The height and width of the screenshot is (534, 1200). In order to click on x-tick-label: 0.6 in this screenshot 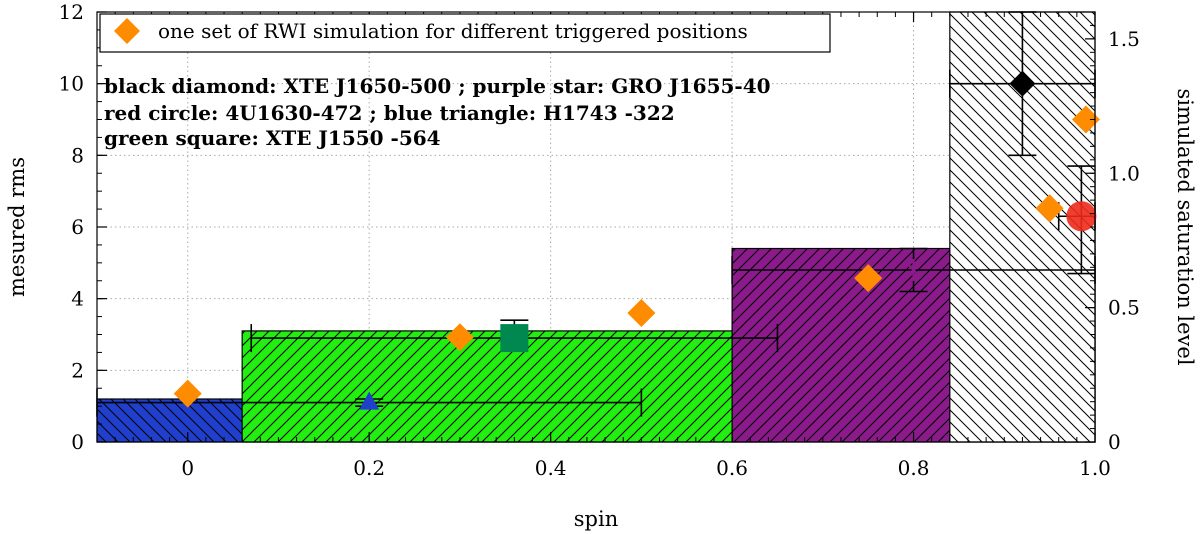, I will do `click(732, 468)`.